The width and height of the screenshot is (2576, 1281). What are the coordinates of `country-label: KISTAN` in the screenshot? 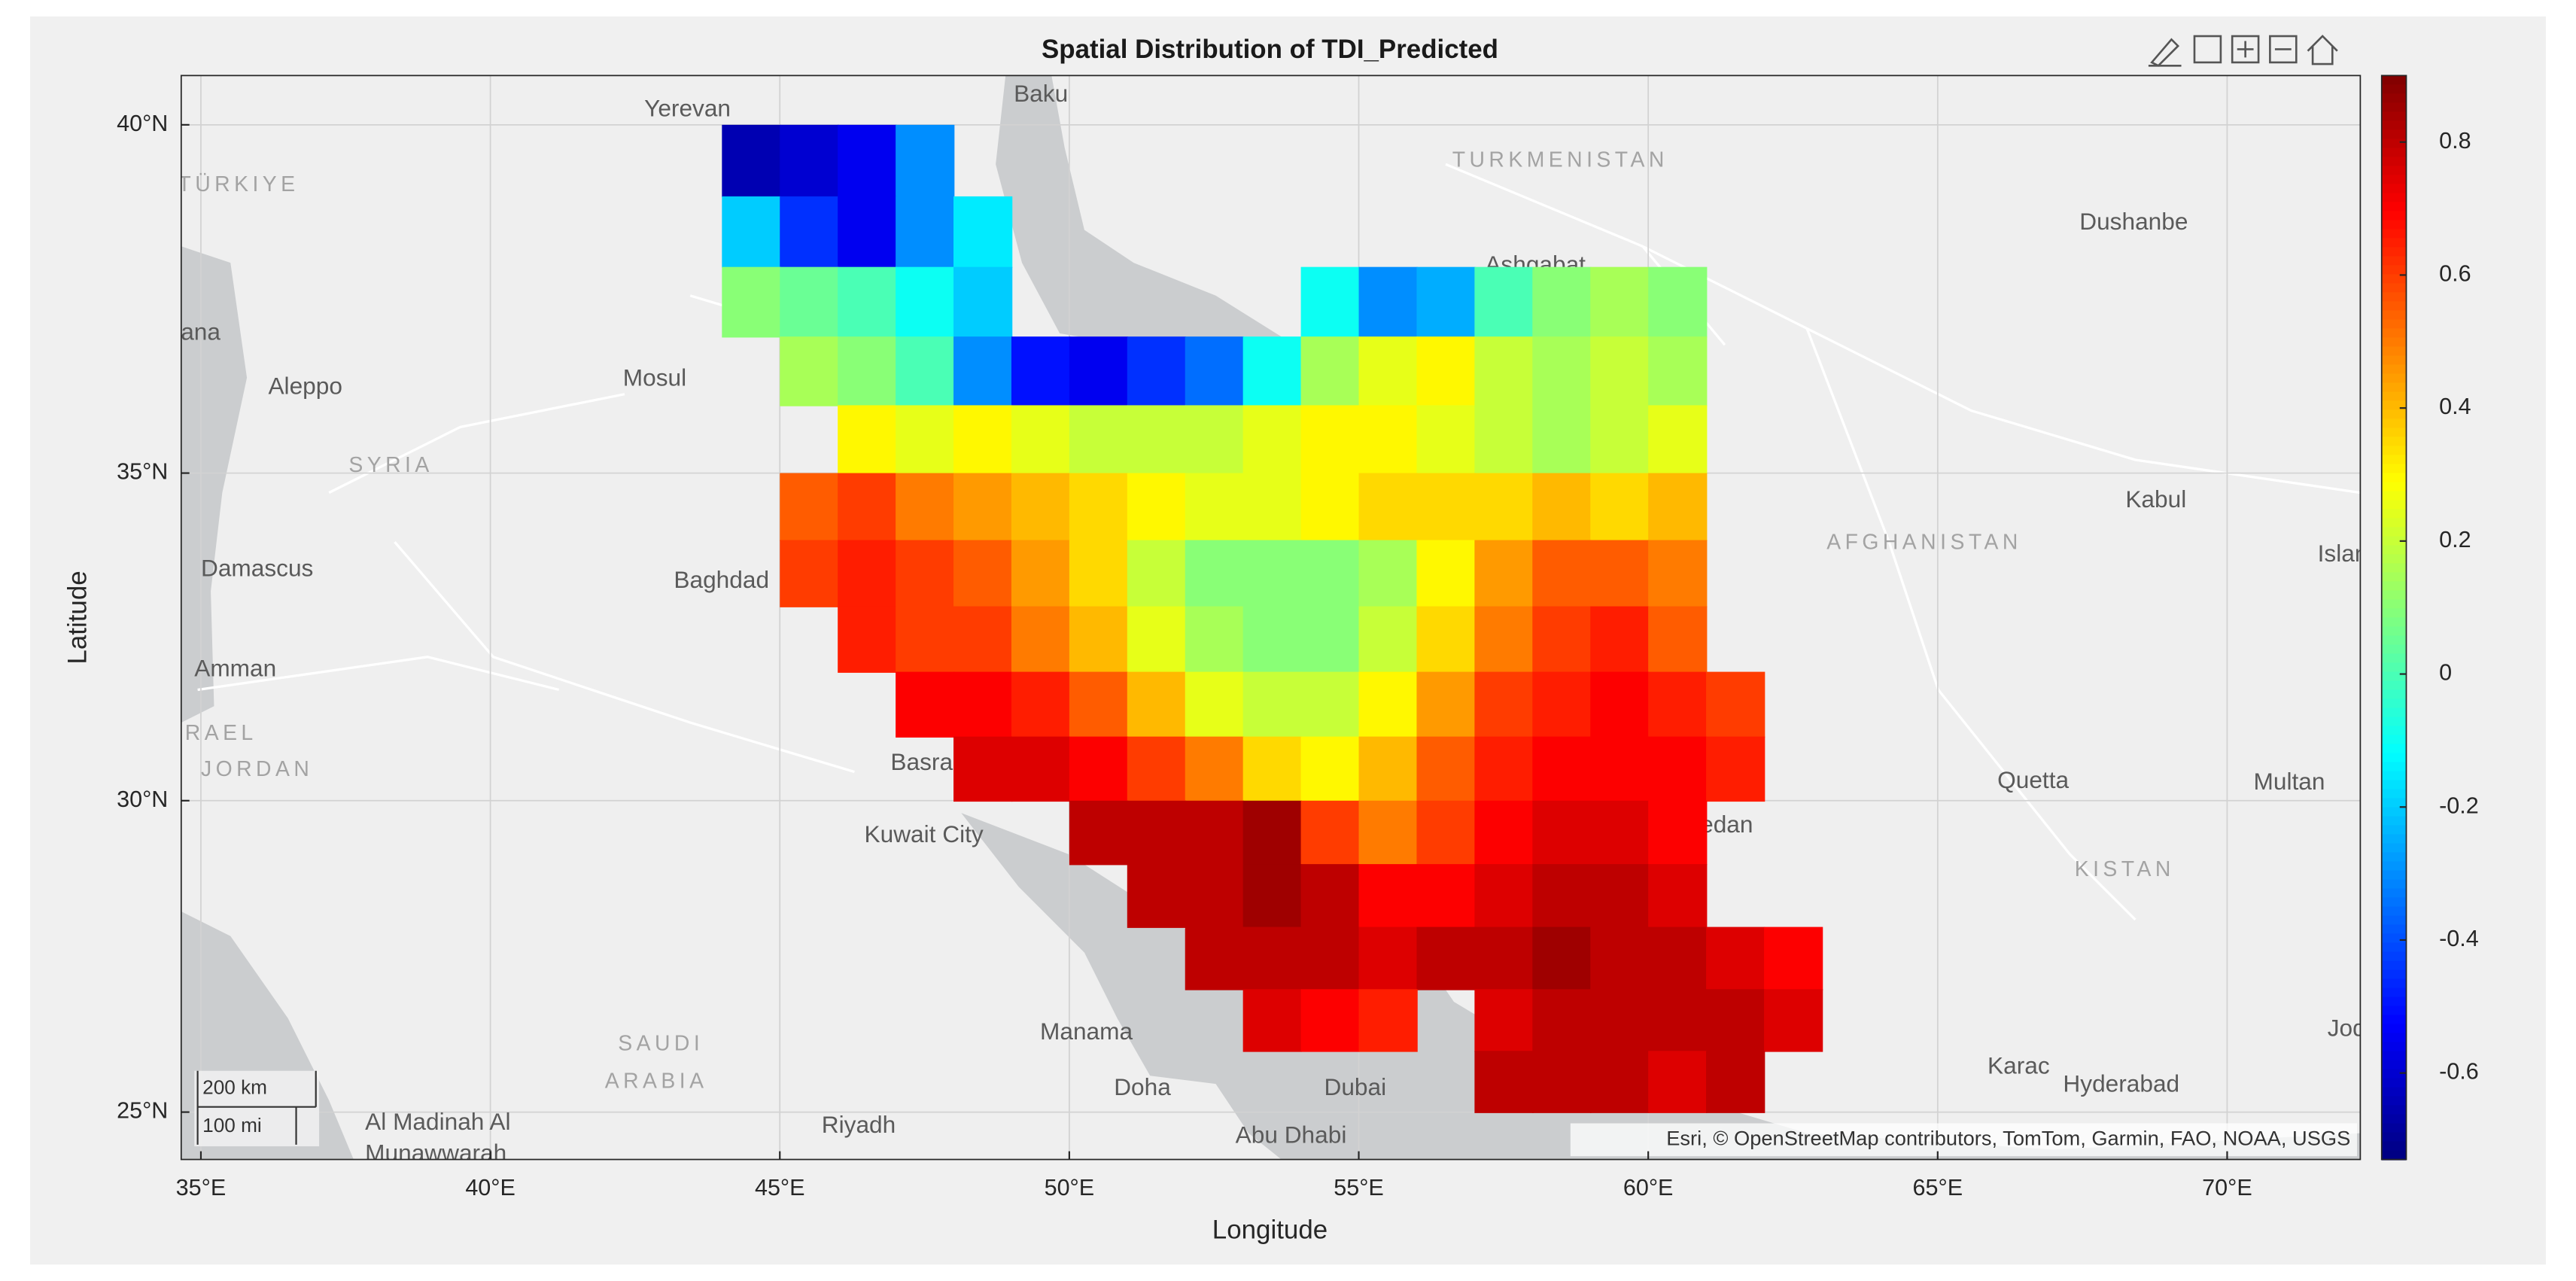 It's located at (2125, 869).